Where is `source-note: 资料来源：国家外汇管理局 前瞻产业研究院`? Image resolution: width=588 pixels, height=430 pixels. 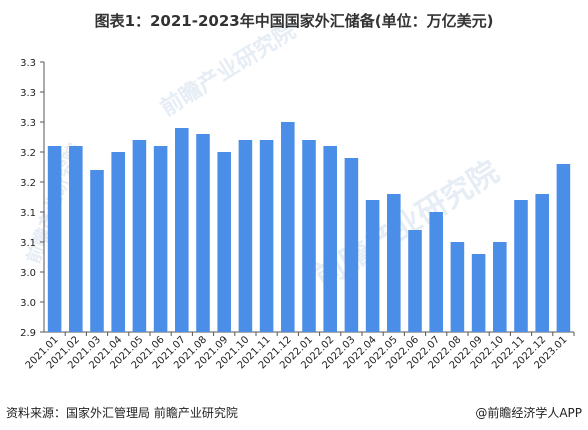
source-note: 资料来源：国家外汇管理局 前瞻产业研究院 is located at coordinates (122, 413).